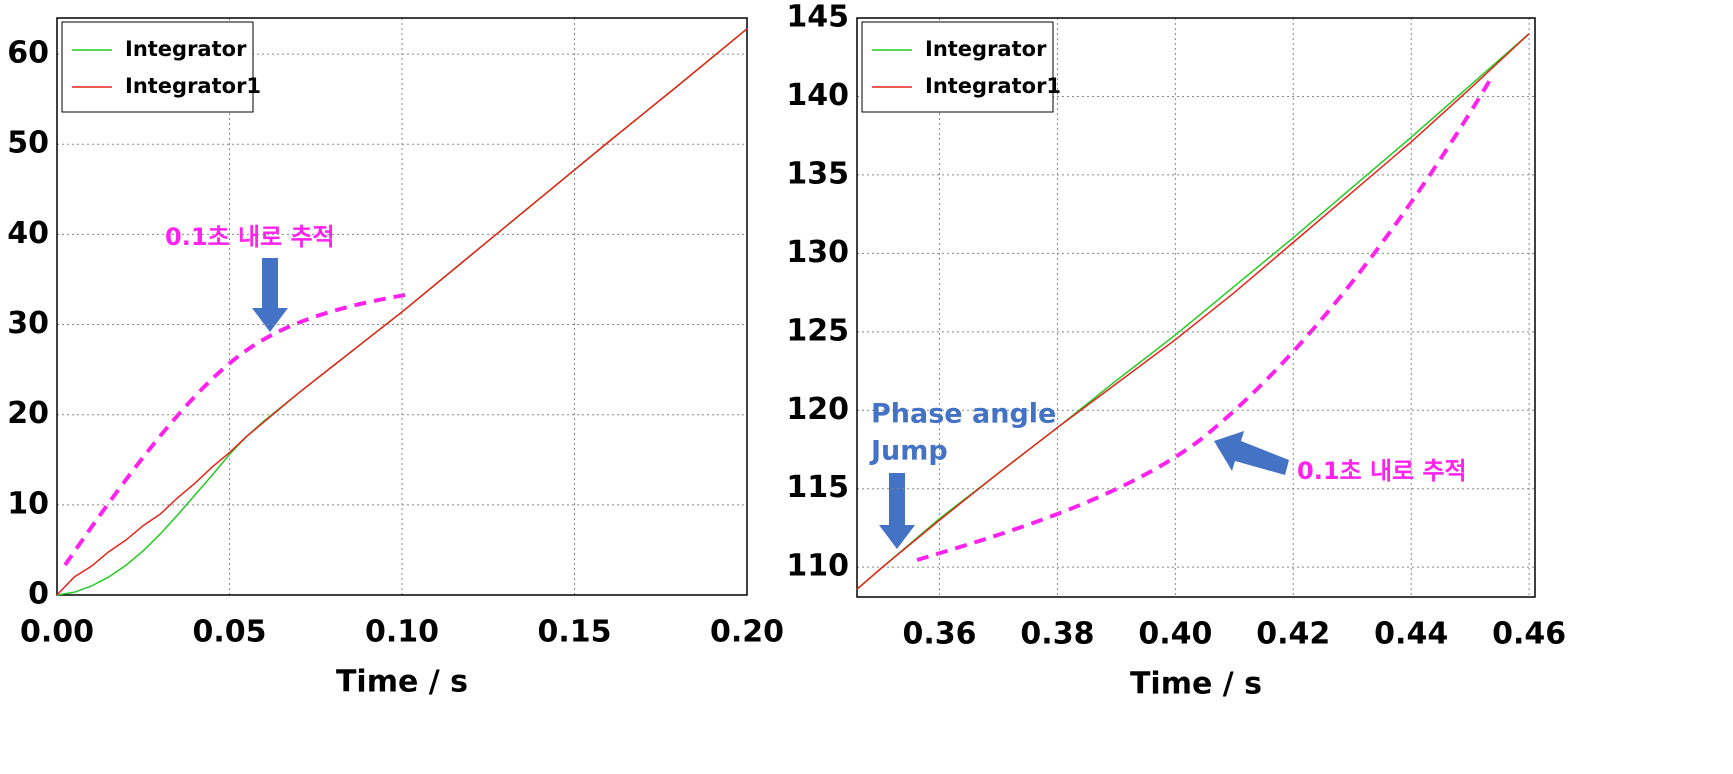  I want to click on annotation-curve, so click(234, 430).